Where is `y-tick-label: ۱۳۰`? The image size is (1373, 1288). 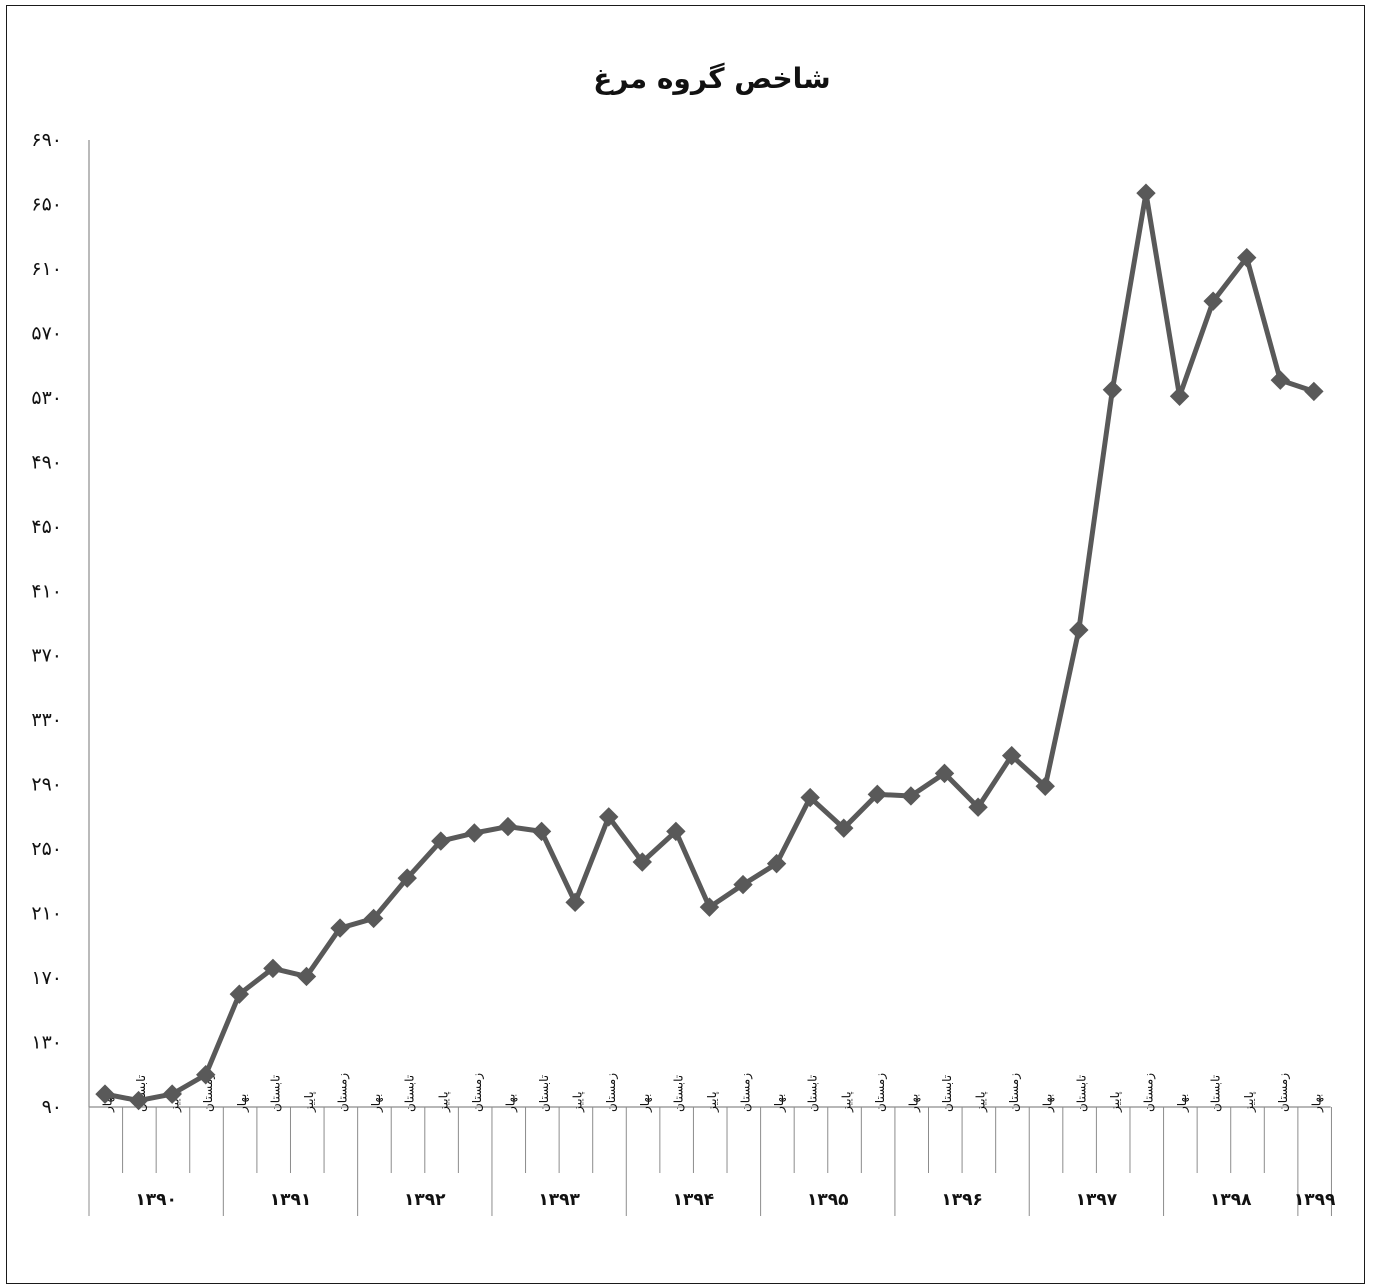
y-tick-label: ۱۳۰ is located at coordinates (46, 1043).